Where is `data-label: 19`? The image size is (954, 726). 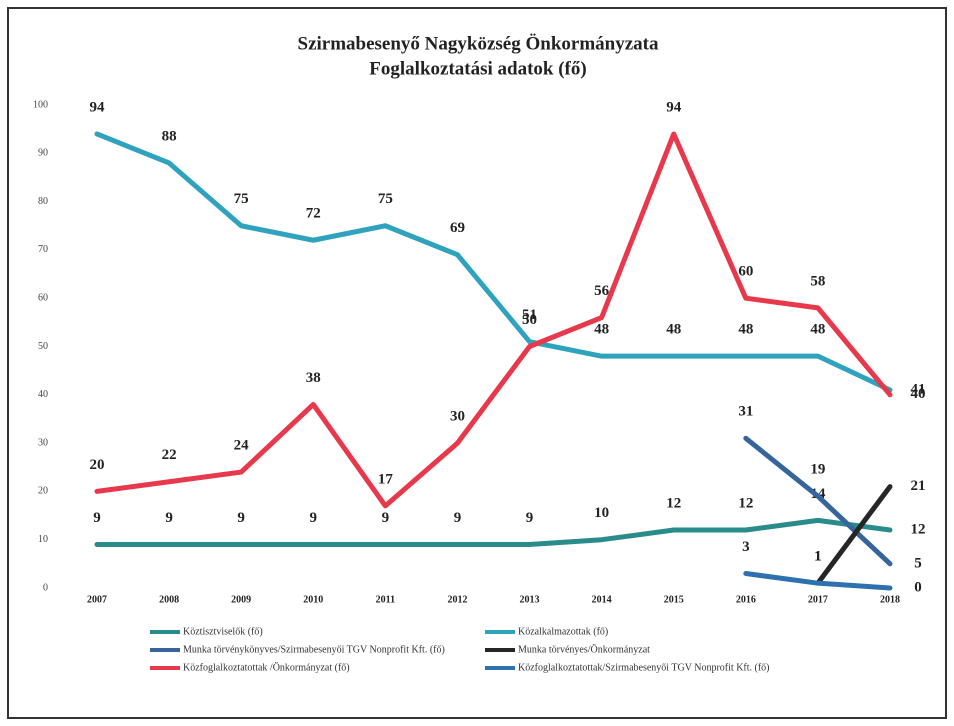 data-label: 19 is located at coordinates (817, 470).